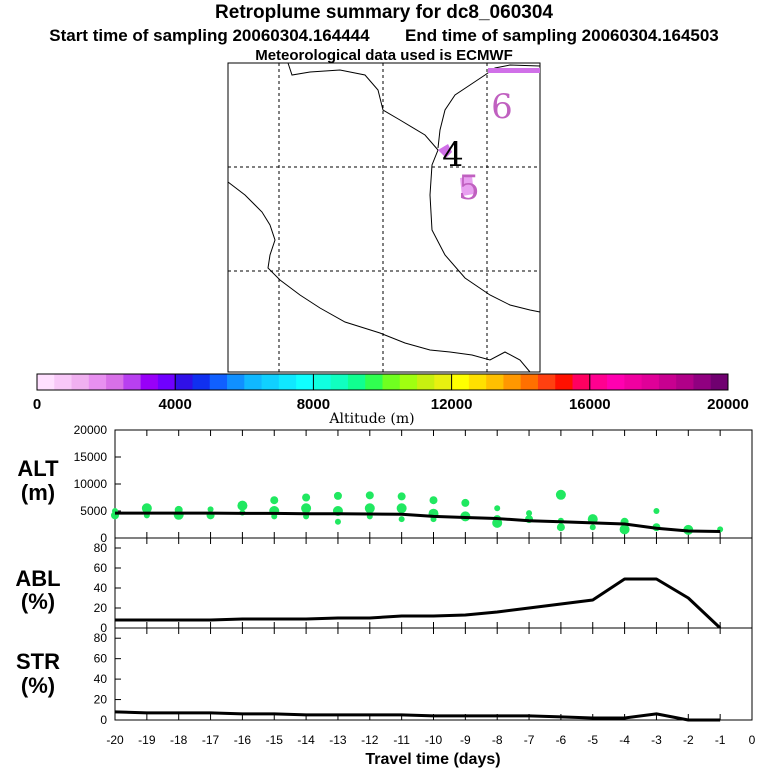 The image size is (768, 768). I want to click on abl-panel: ABL (%) 0 20 40 60 80, so click(384, 586).